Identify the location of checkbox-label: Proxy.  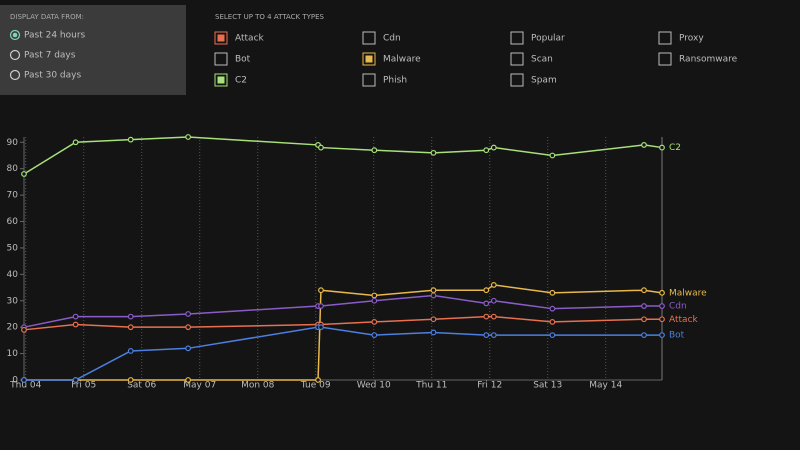
(691, 39).